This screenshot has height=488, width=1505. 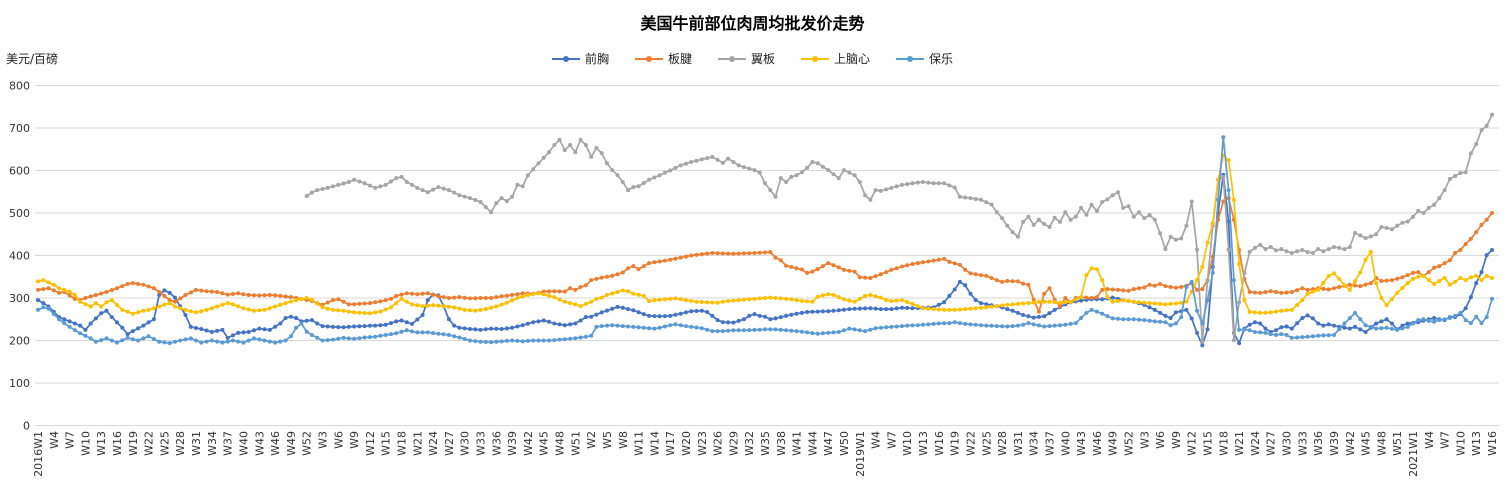 What do you see at coordinates (54, 440) in the screenshot?
I see `x-tick-label: W4` at bounding box center [54, 440].